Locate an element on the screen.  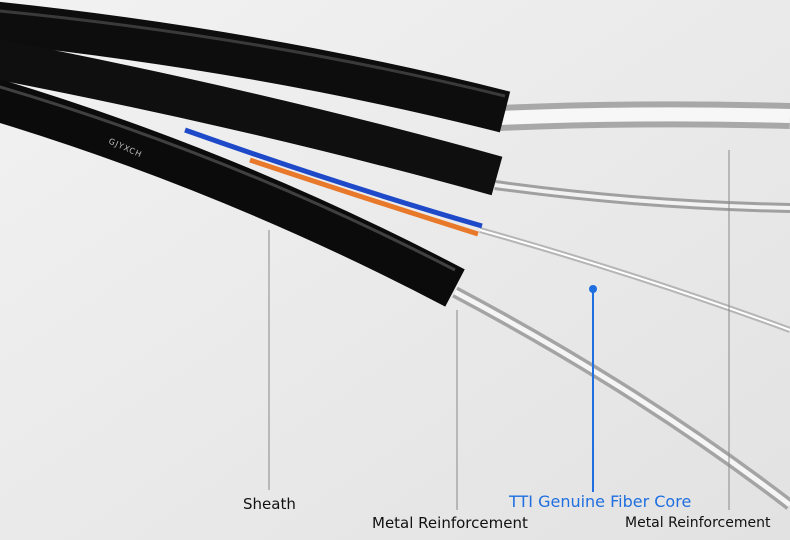
cable-highlight is located at coordinates (253, 53).